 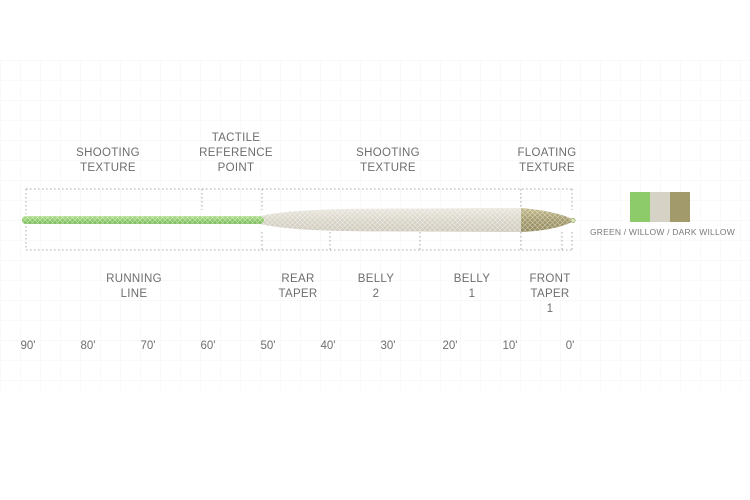 What do you see at coordinates (510, 346) in the screenshot?
I see `axis-tick: 10'` at bounding box center [510, 346].